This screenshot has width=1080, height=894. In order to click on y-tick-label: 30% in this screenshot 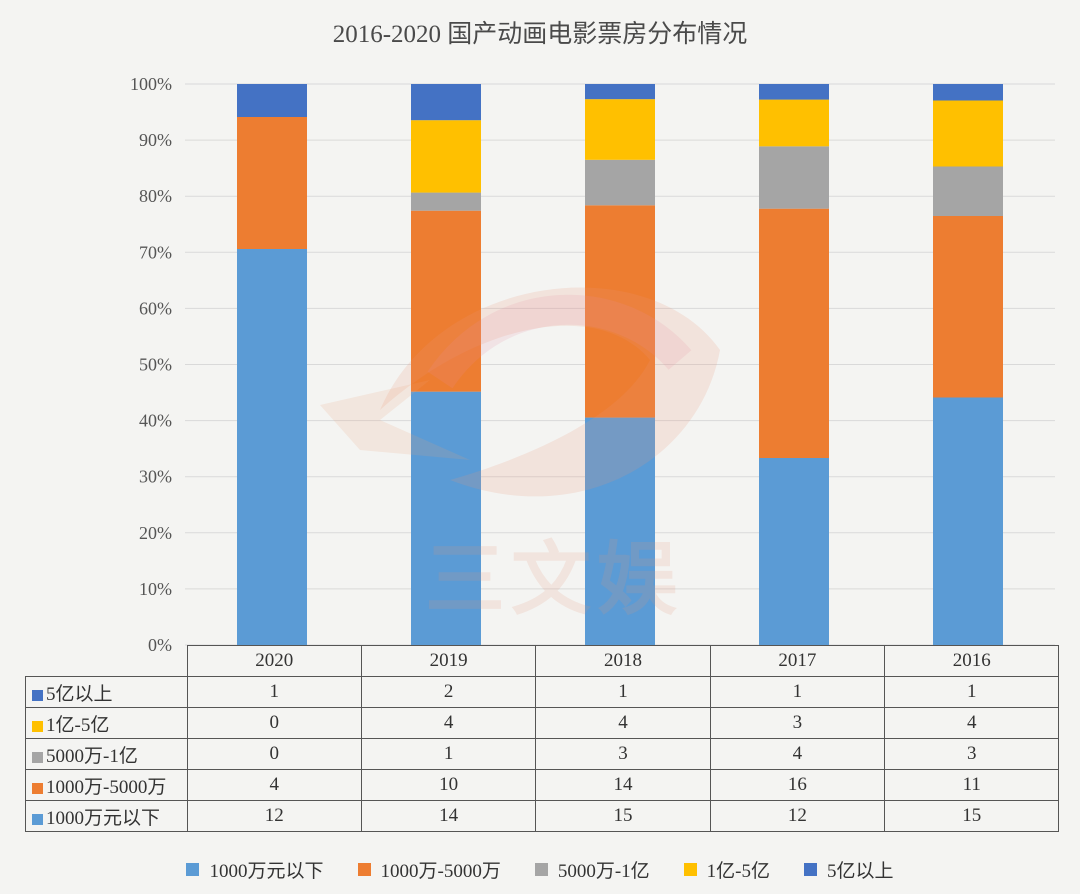, I will do `click(155, 477)`.